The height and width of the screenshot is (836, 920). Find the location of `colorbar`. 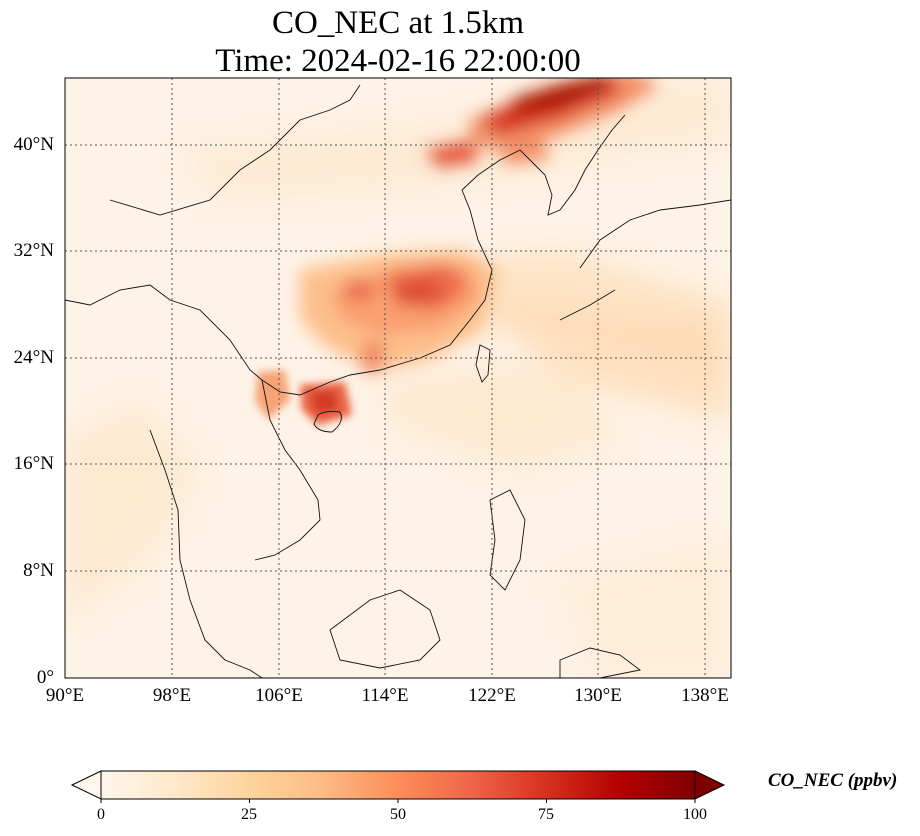

colorbar is located at coordinates (398, 786).